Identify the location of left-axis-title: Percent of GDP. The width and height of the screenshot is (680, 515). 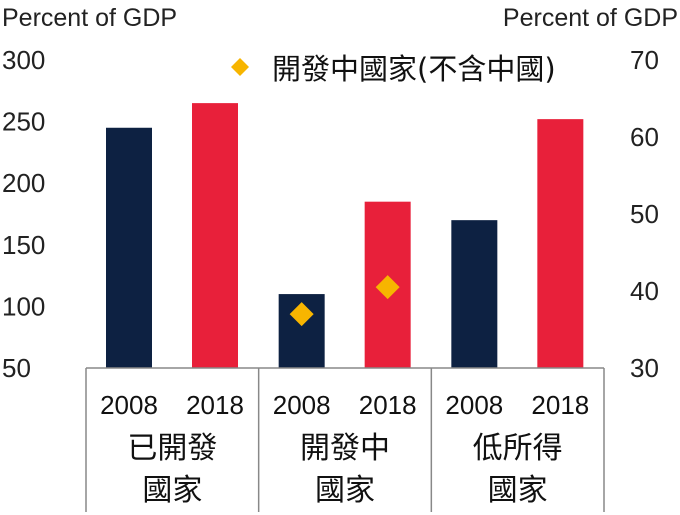
(89, 18).